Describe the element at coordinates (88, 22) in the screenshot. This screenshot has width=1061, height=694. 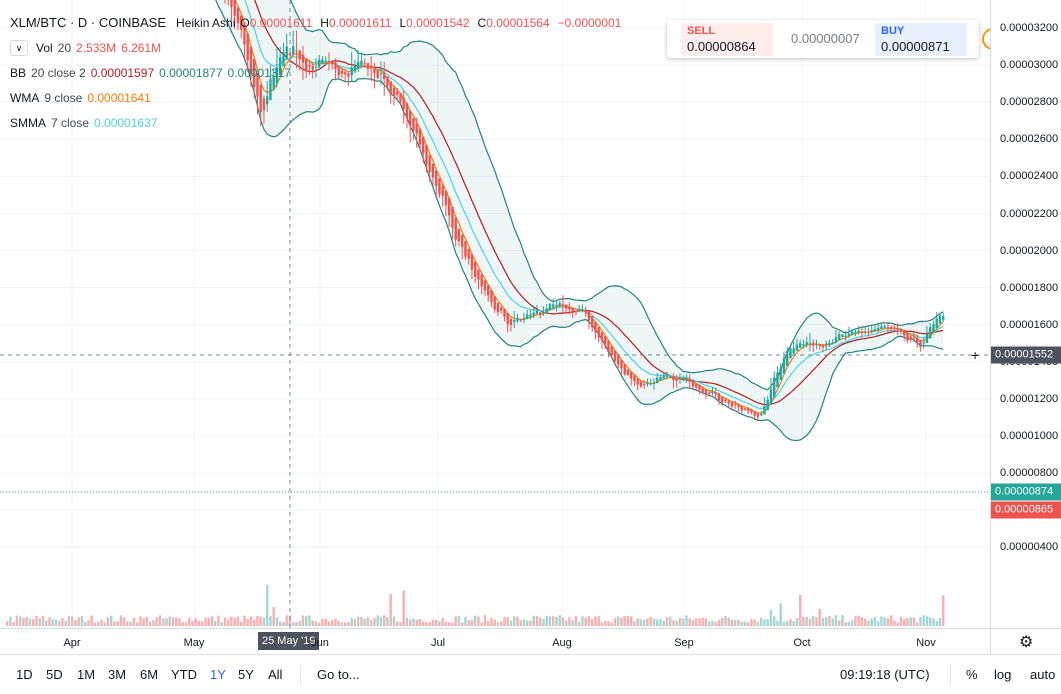
I see `symbol-title: XLM/BTC · D · COINBASE` at that location.